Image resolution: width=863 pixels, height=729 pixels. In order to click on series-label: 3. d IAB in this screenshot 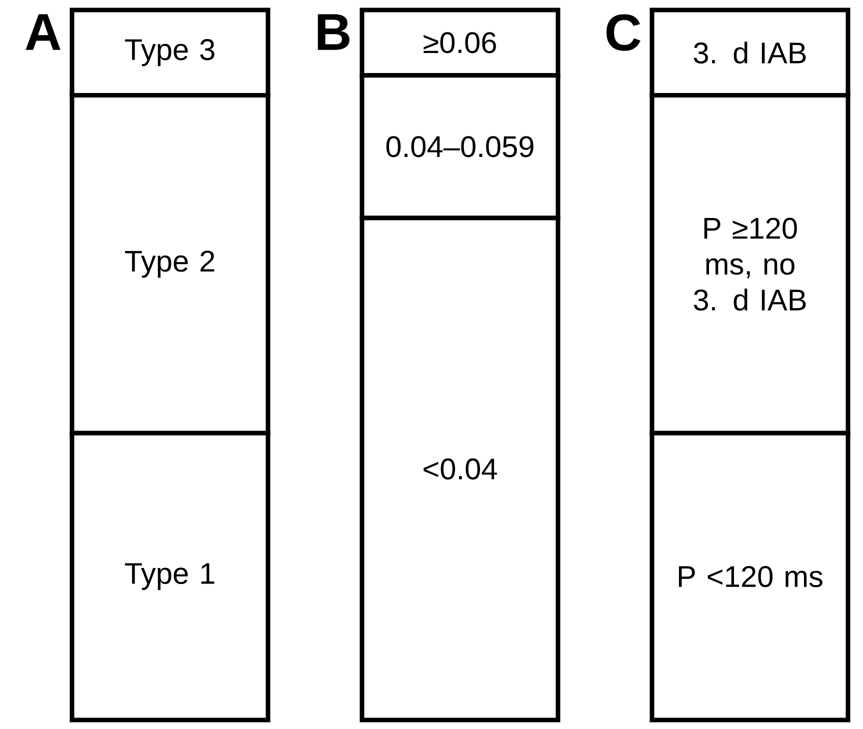, I will do `click(750, 53)`.